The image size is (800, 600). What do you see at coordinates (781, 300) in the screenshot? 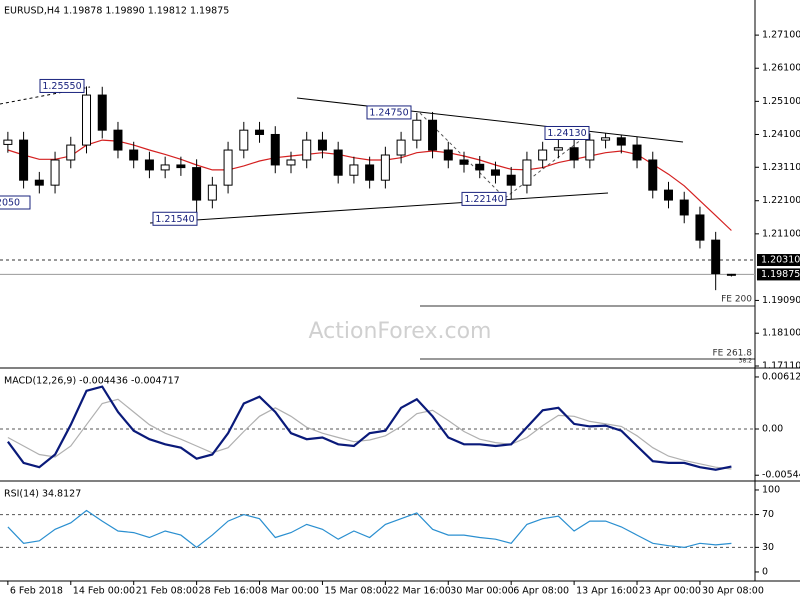
I see `y-tick-label: 1.19090` at bounding box center [781, 300].